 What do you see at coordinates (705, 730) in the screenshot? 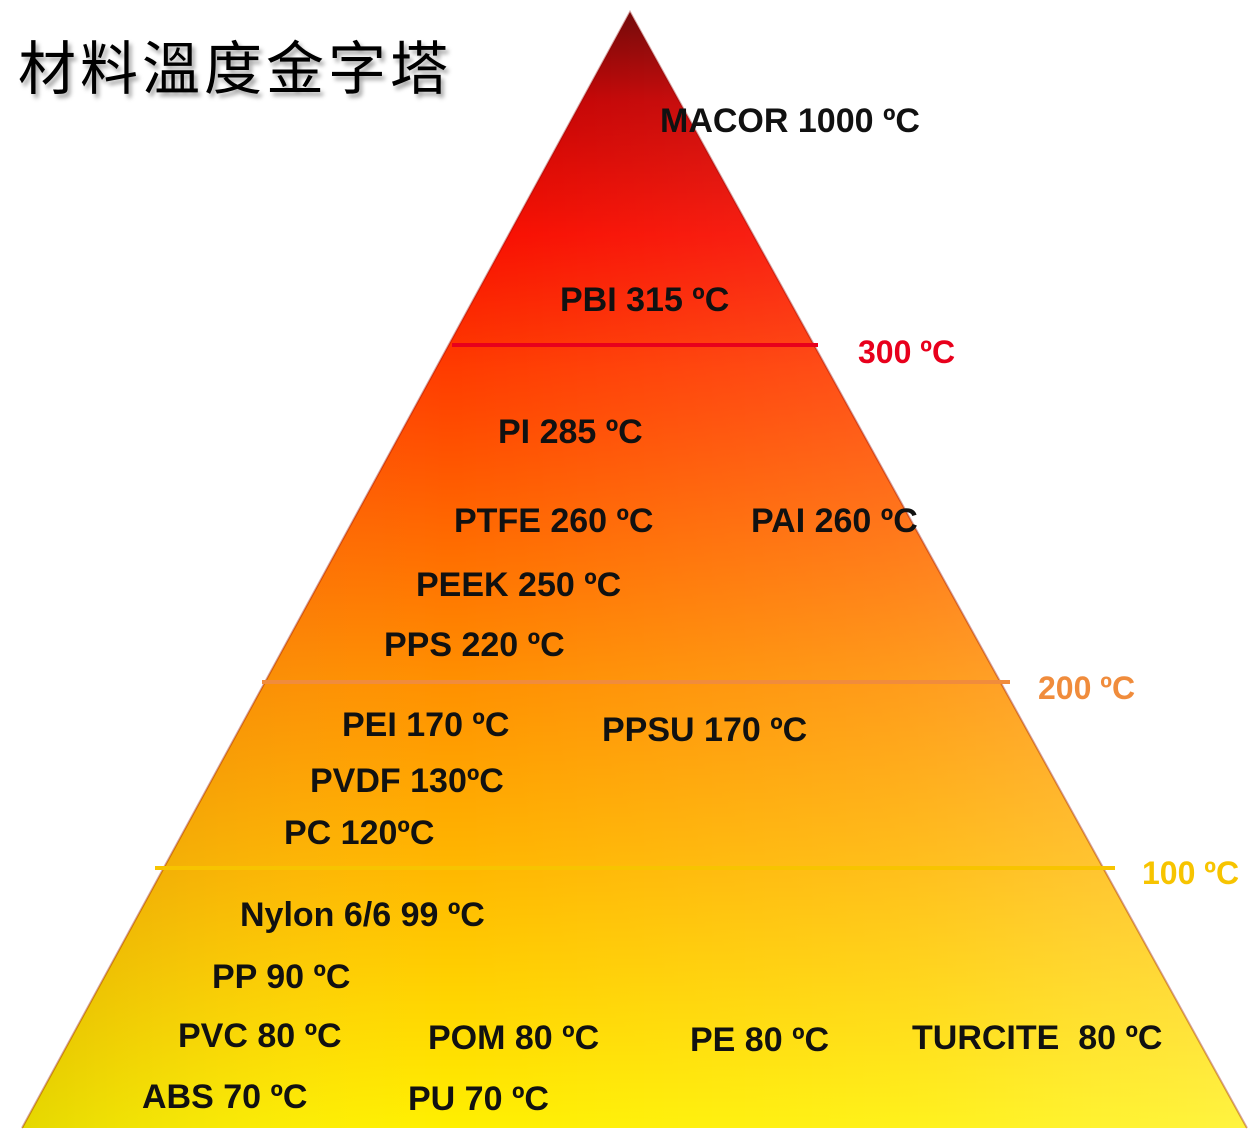
I see `material-label-ppsu: PPSU 170 ºC` at bounding box center [705, 730].